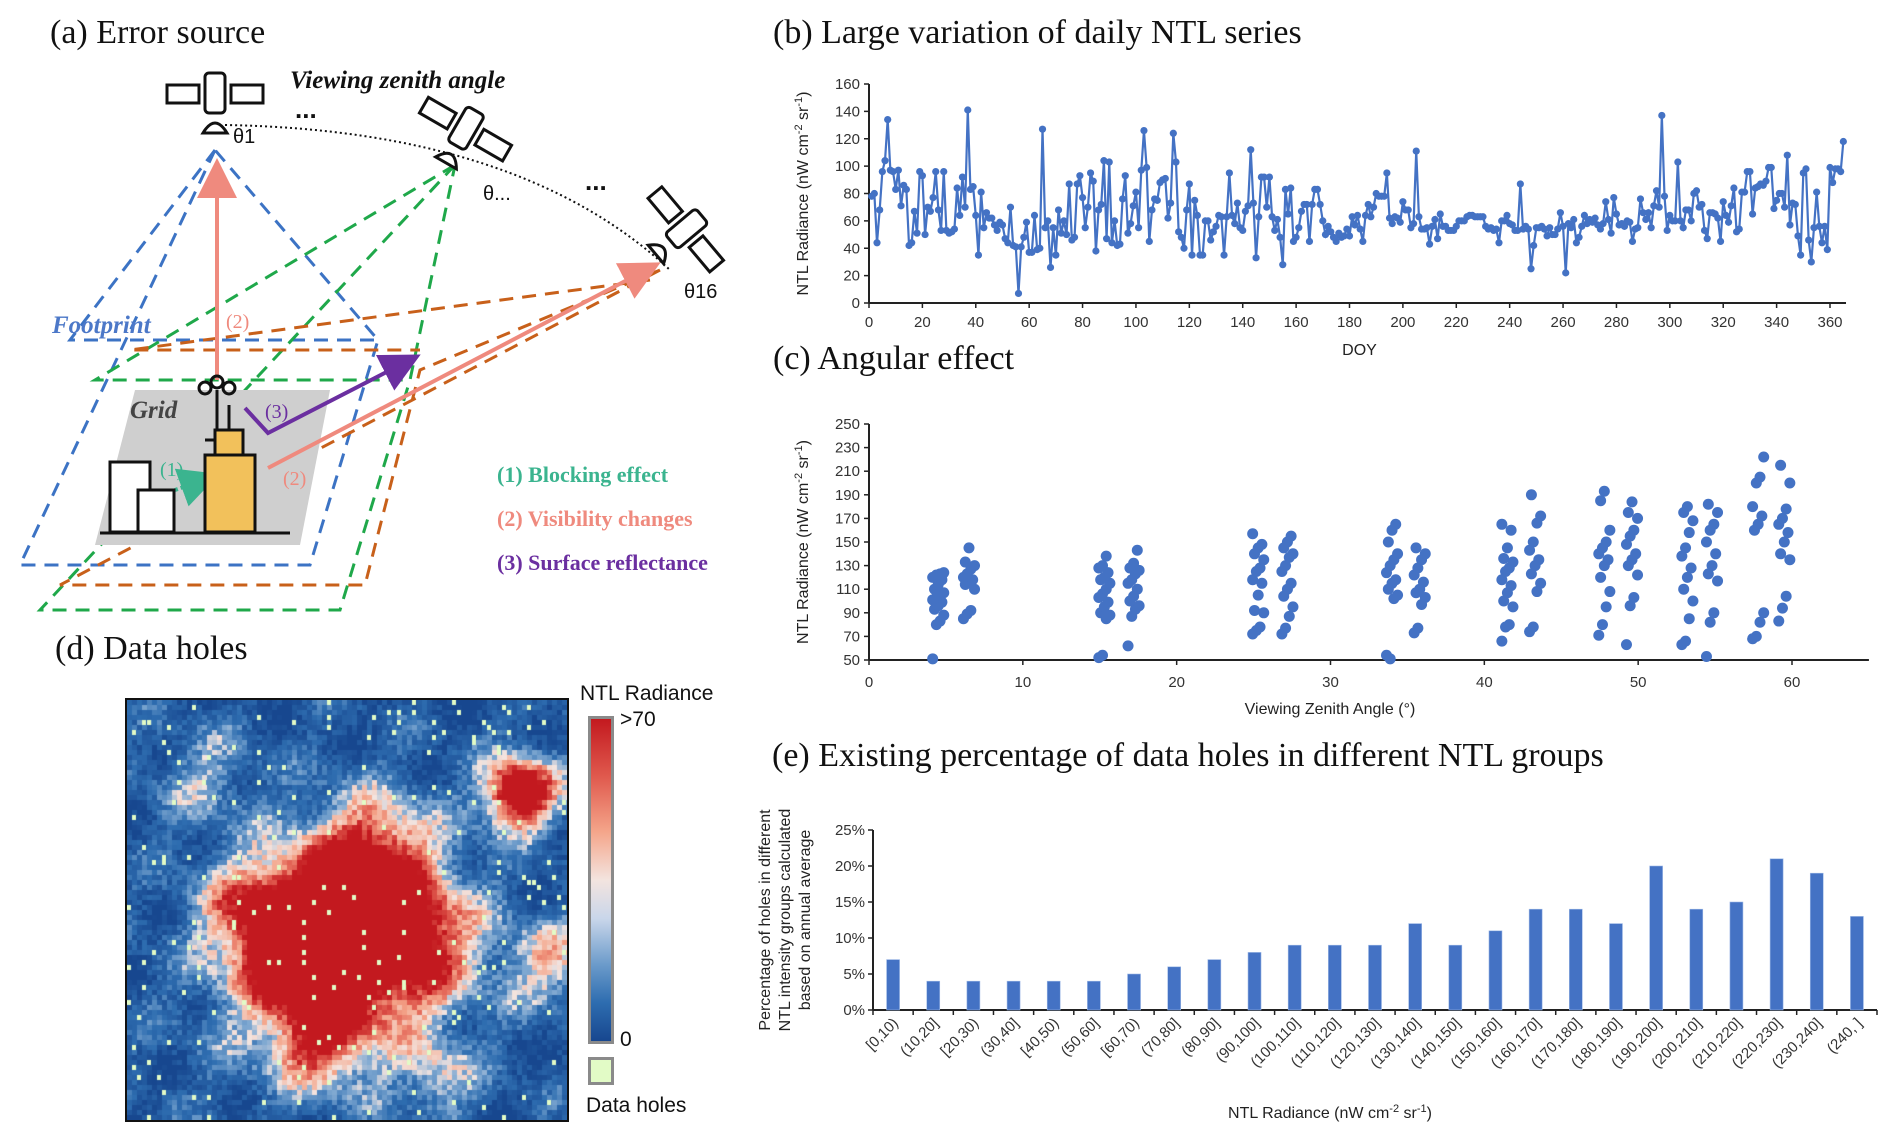 This screenshot has height=1141, width=1892. I want to click on x-tick-label: 10, so click(1022, 682).